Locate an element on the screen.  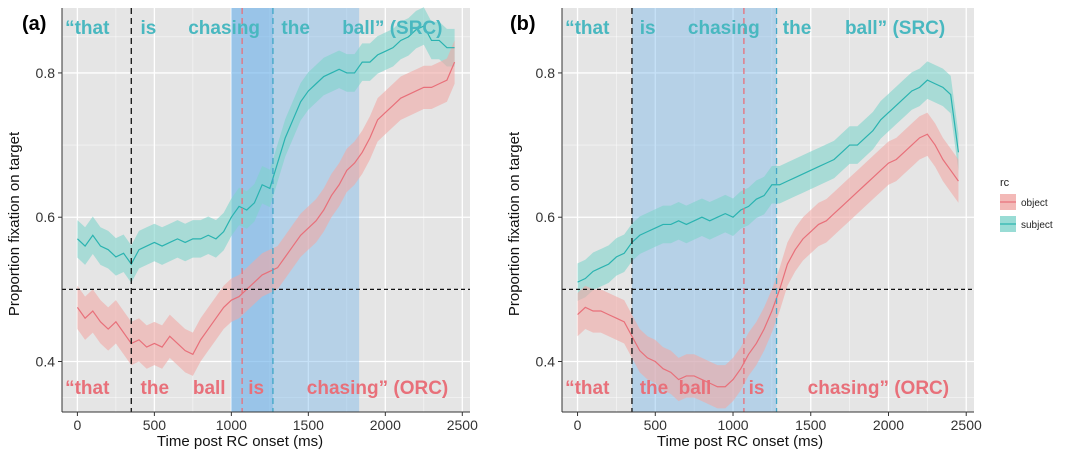
x-tick-label-b-2: 1000 is located at coordinates (732, 425).